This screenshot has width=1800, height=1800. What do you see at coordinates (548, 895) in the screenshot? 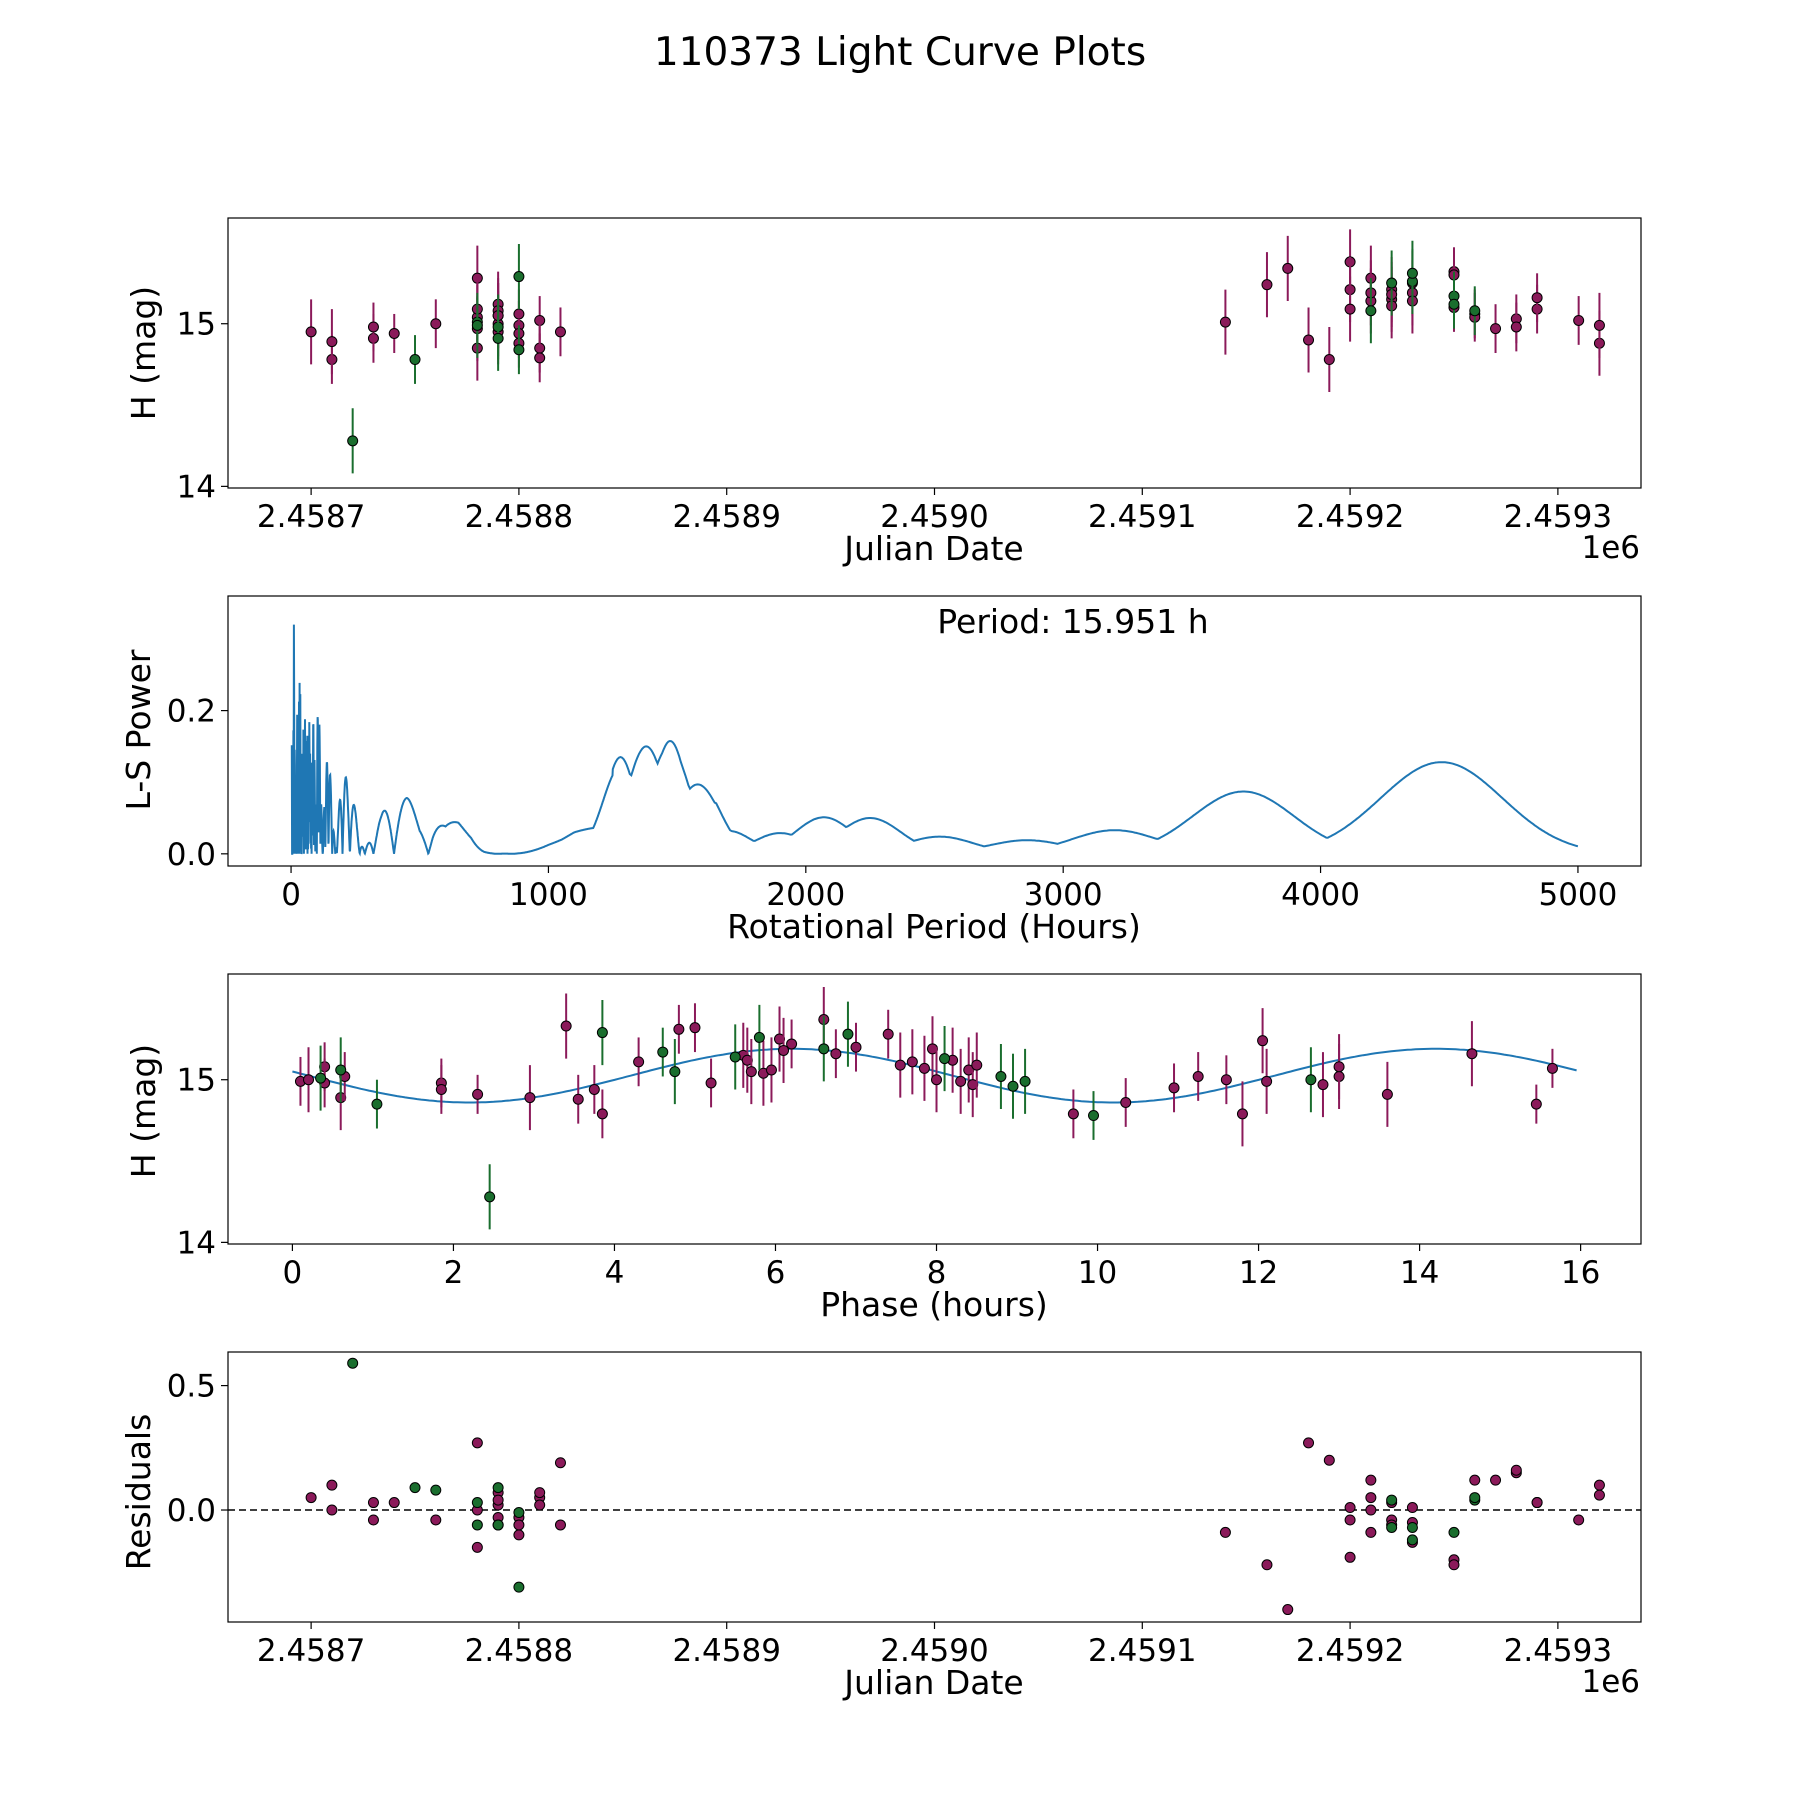
I see `periodogram-xtick-label: 1000` at bounding box center [548, 895].